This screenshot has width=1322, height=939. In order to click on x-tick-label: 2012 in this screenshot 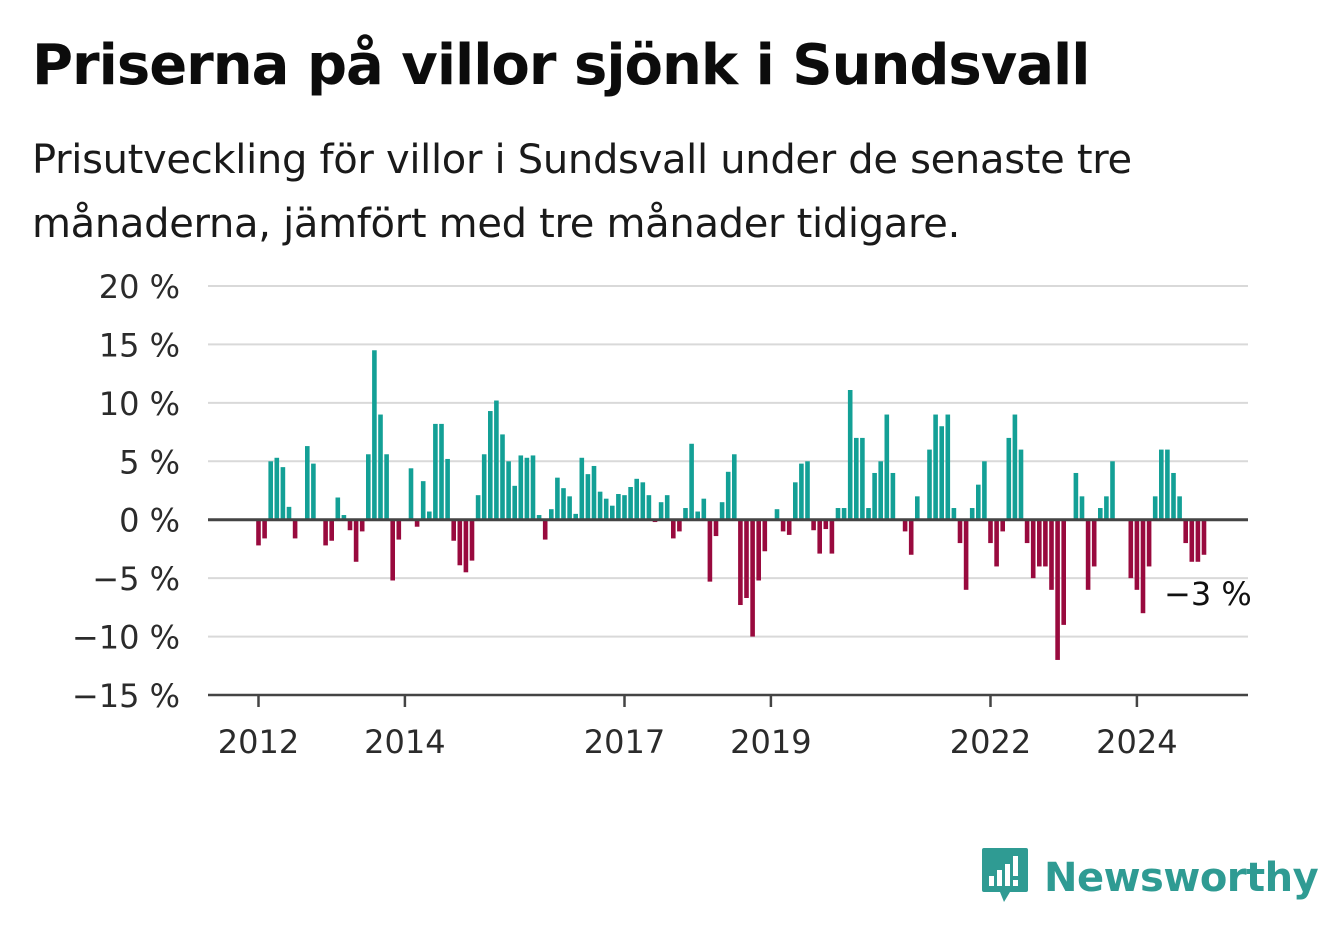, I will do `click(258, 742)`.